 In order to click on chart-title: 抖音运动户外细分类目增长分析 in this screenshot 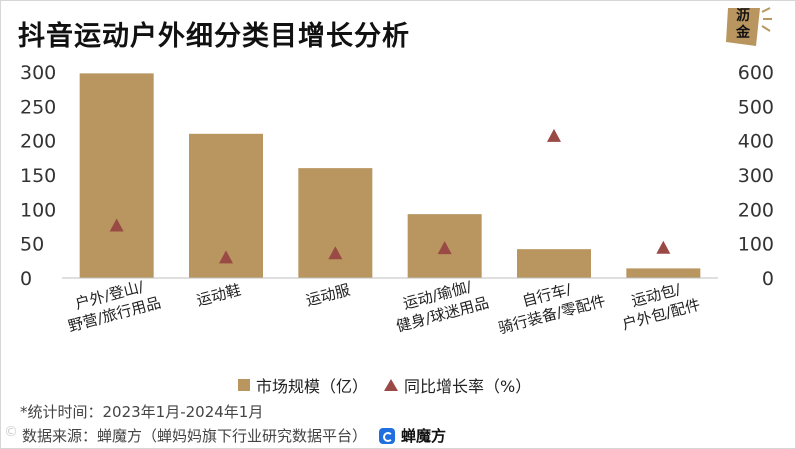, I will do `click(214, 36)`.